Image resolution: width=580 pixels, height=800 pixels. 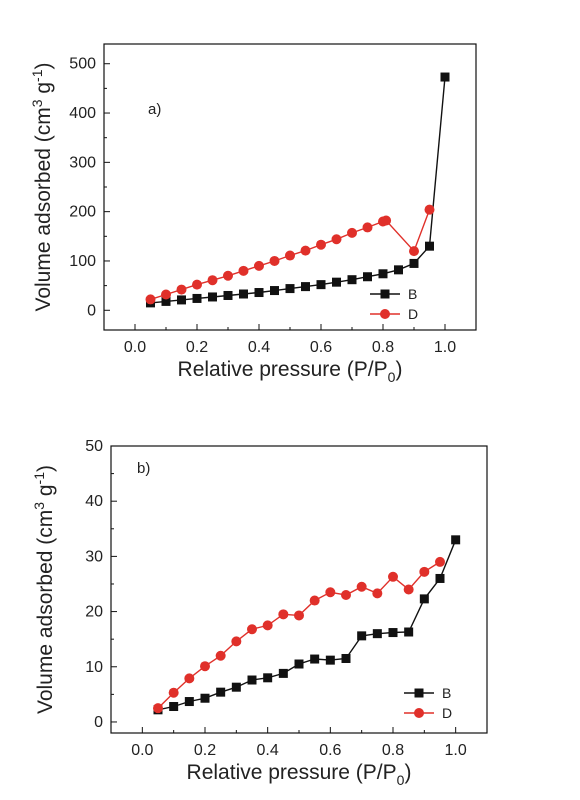 What do you see at coordinates (94, 667) in the screenshot?
I see `y-tick-label: 10` at bounding box center [94, 667].